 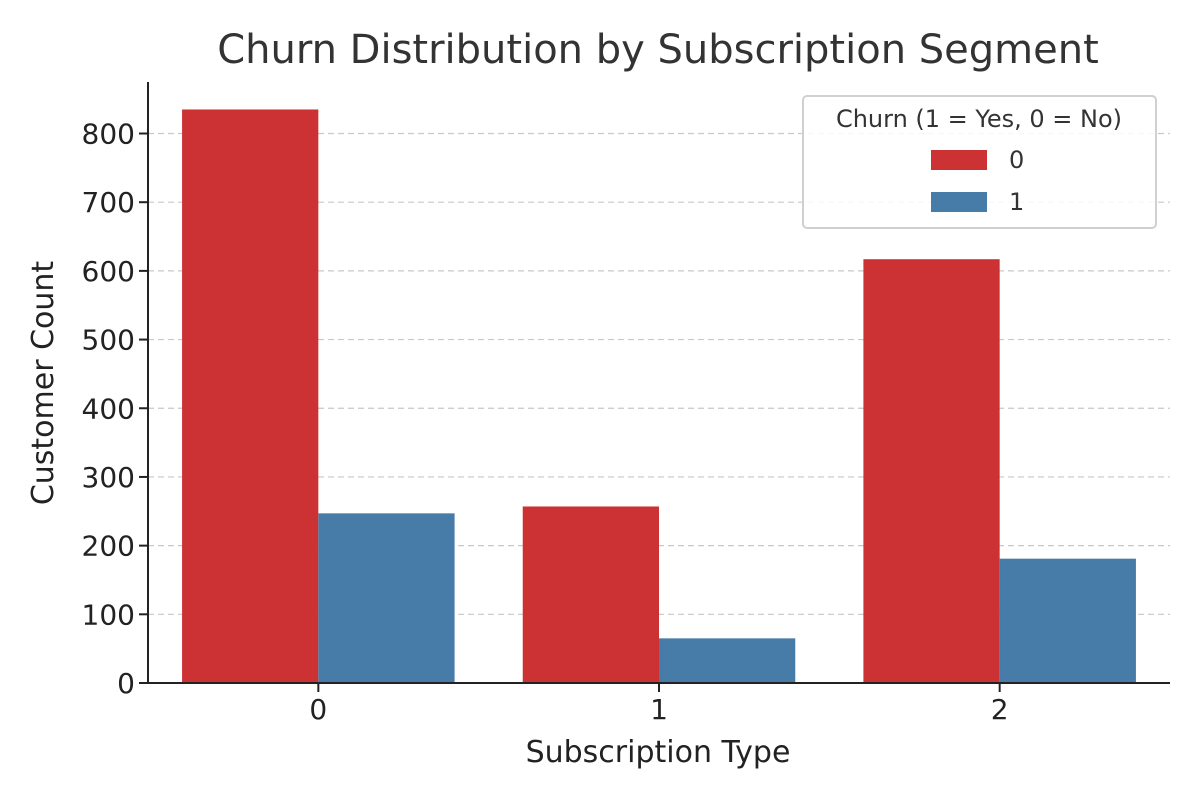 I want to click on y-ticks: 0 100 200 300 400 500 600 700 800, so click(x=115, y=409).